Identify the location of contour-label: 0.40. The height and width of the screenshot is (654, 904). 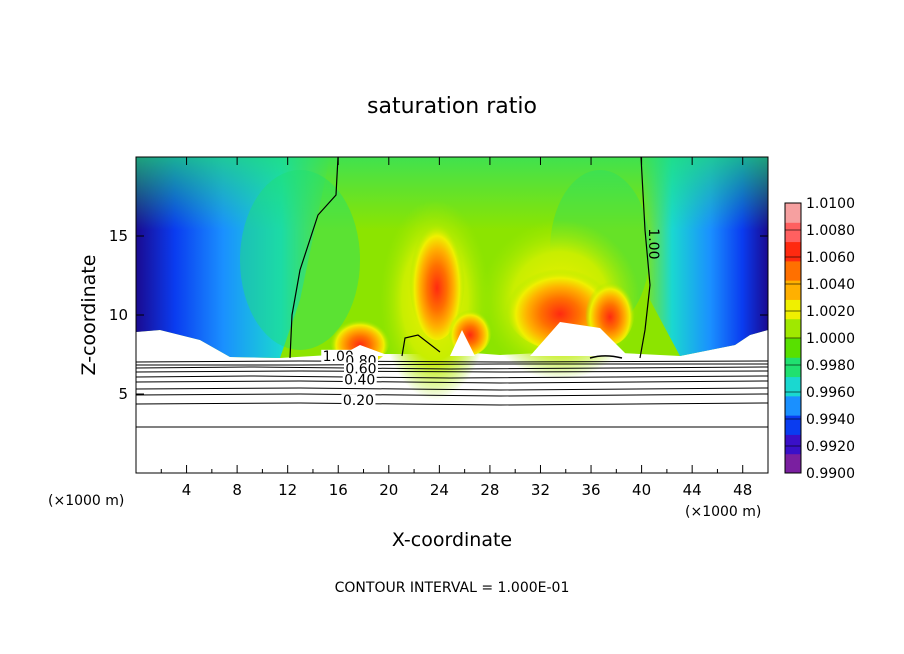
(359, 381).